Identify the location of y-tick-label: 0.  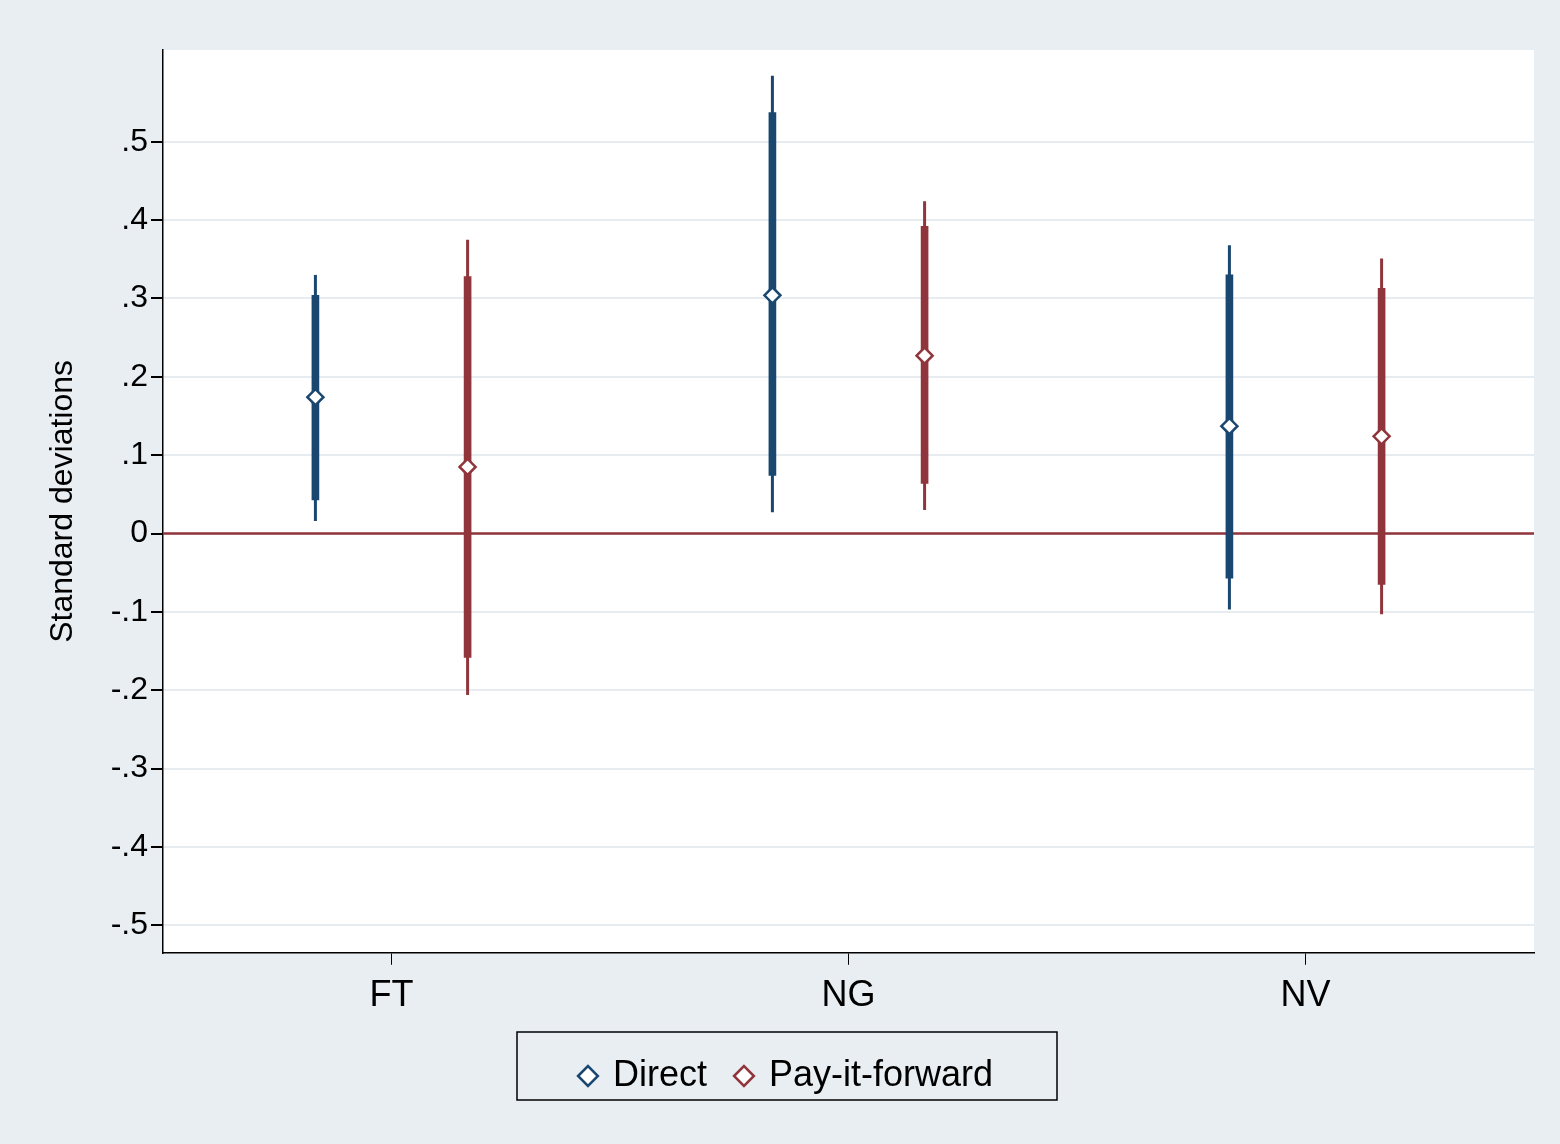
(139, 531).